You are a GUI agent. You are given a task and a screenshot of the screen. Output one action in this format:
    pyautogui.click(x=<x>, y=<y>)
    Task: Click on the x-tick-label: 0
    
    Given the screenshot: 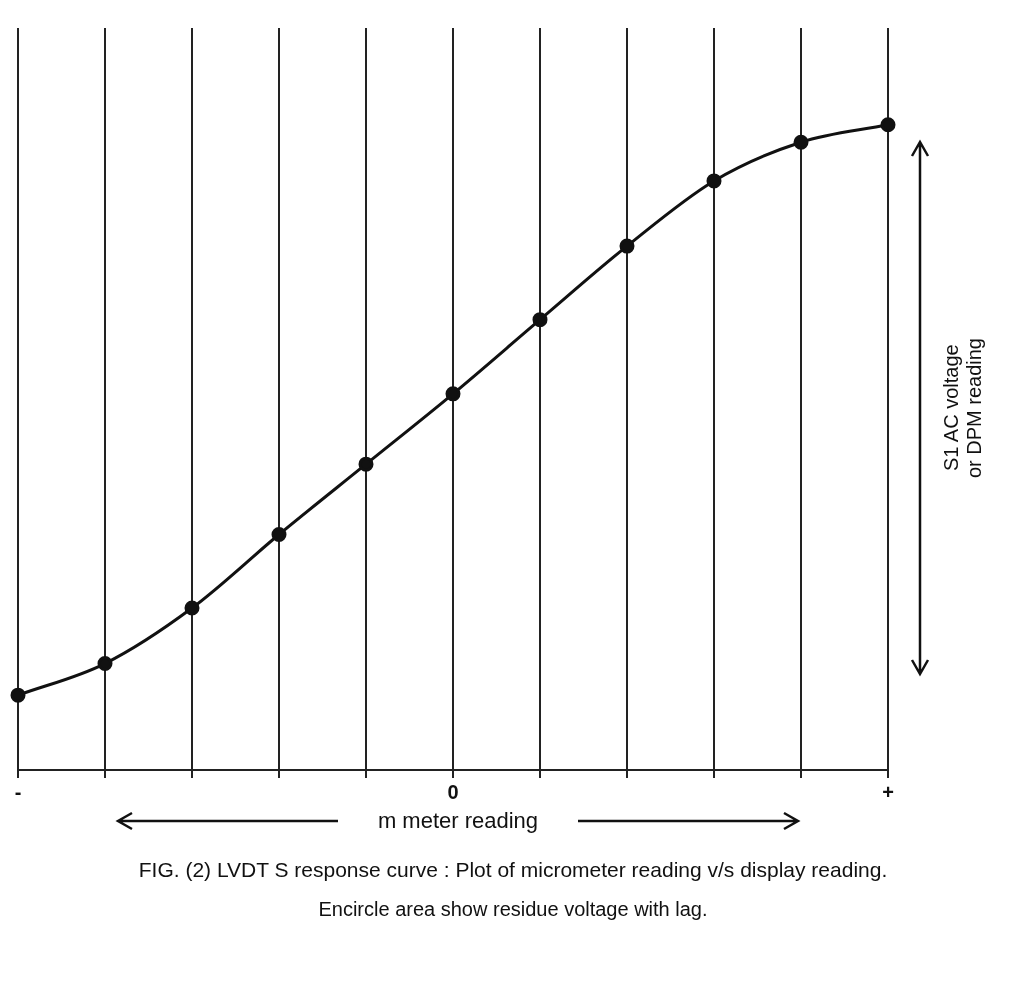 What is the action you would take?
    pyautogui.click(x=453, y=791)
    